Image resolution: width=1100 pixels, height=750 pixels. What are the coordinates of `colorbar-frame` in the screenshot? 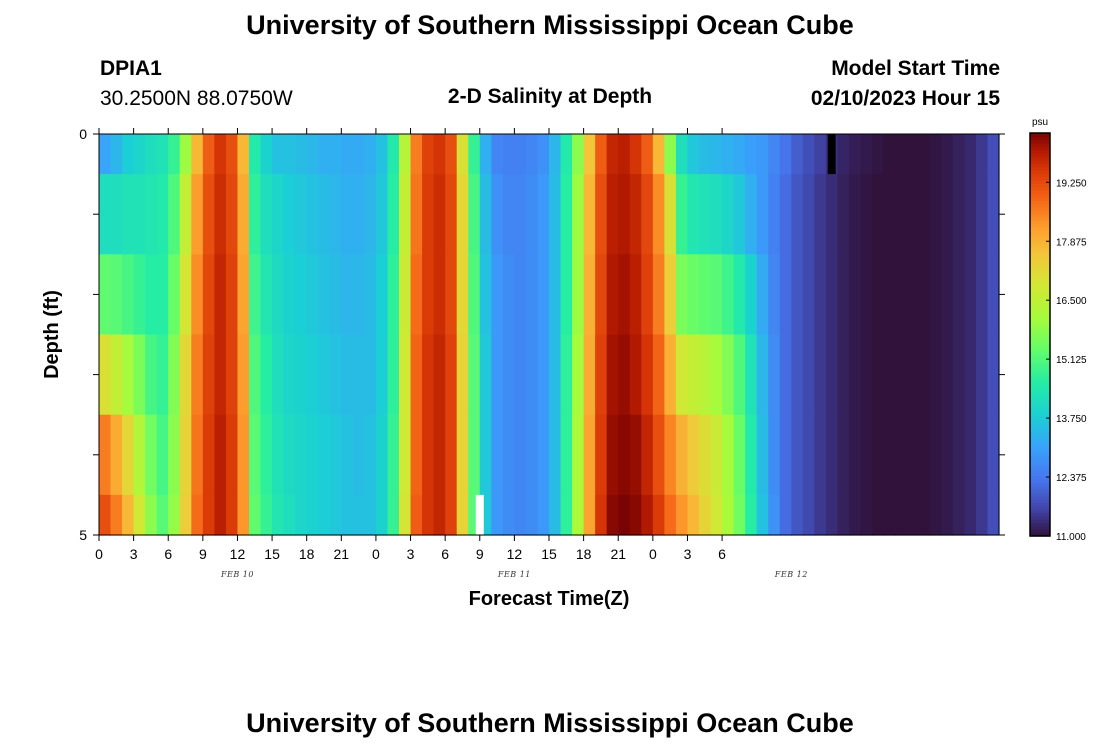 It's located at (1040, 334).